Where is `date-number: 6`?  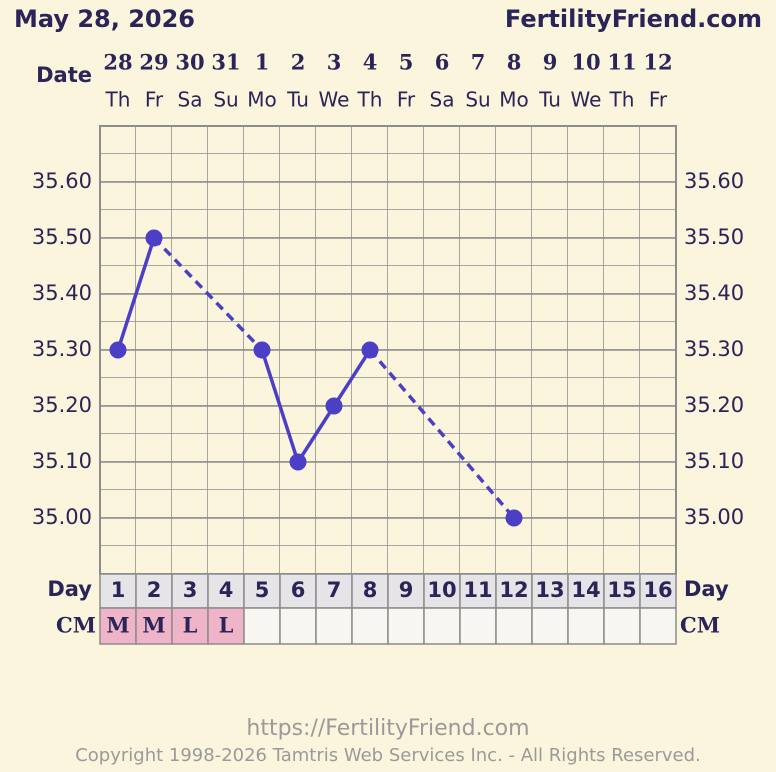 date-number: 6 is located at coordinates (442, 62).